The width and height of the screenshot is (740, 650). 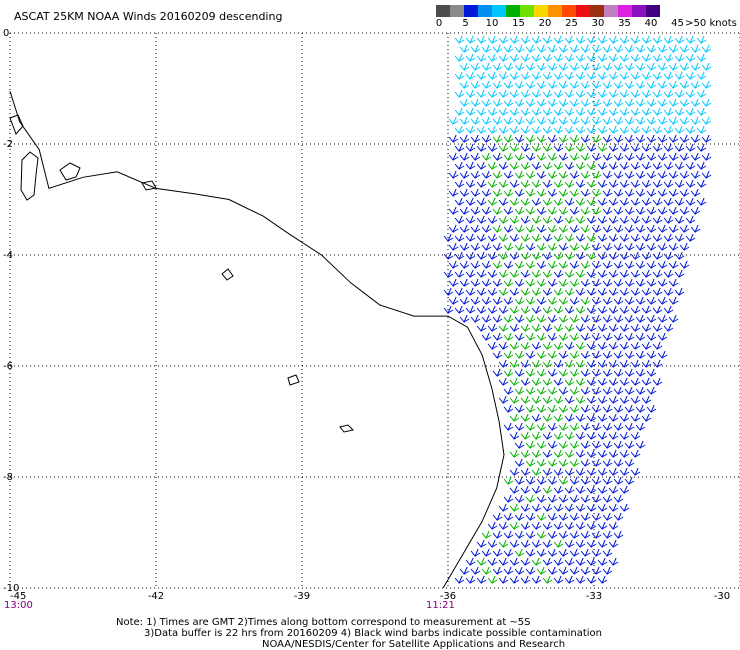 What do you see at coordinates (653, 11) in the screenshot?
I see `color-swatch` at bounding box center [653, 11].